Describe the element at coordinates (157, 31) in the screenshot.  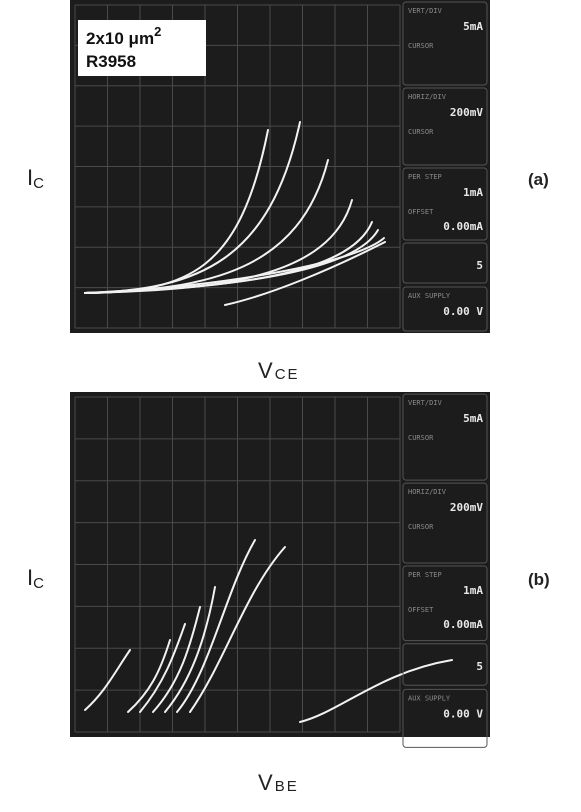
I see `inset-sup: 2` at that location.